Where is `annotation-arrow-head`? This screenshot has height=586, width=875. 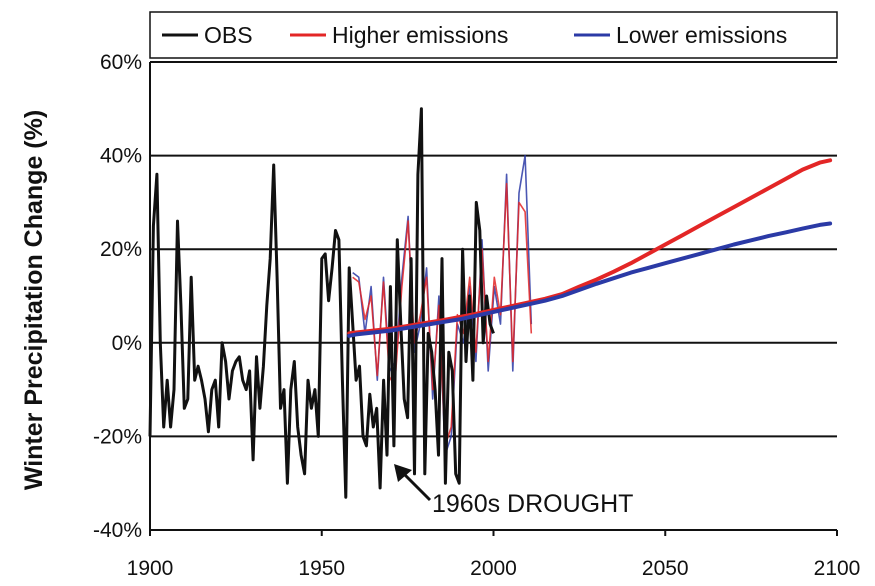 annotation-arrow-head is located at coordinates (403, 473).